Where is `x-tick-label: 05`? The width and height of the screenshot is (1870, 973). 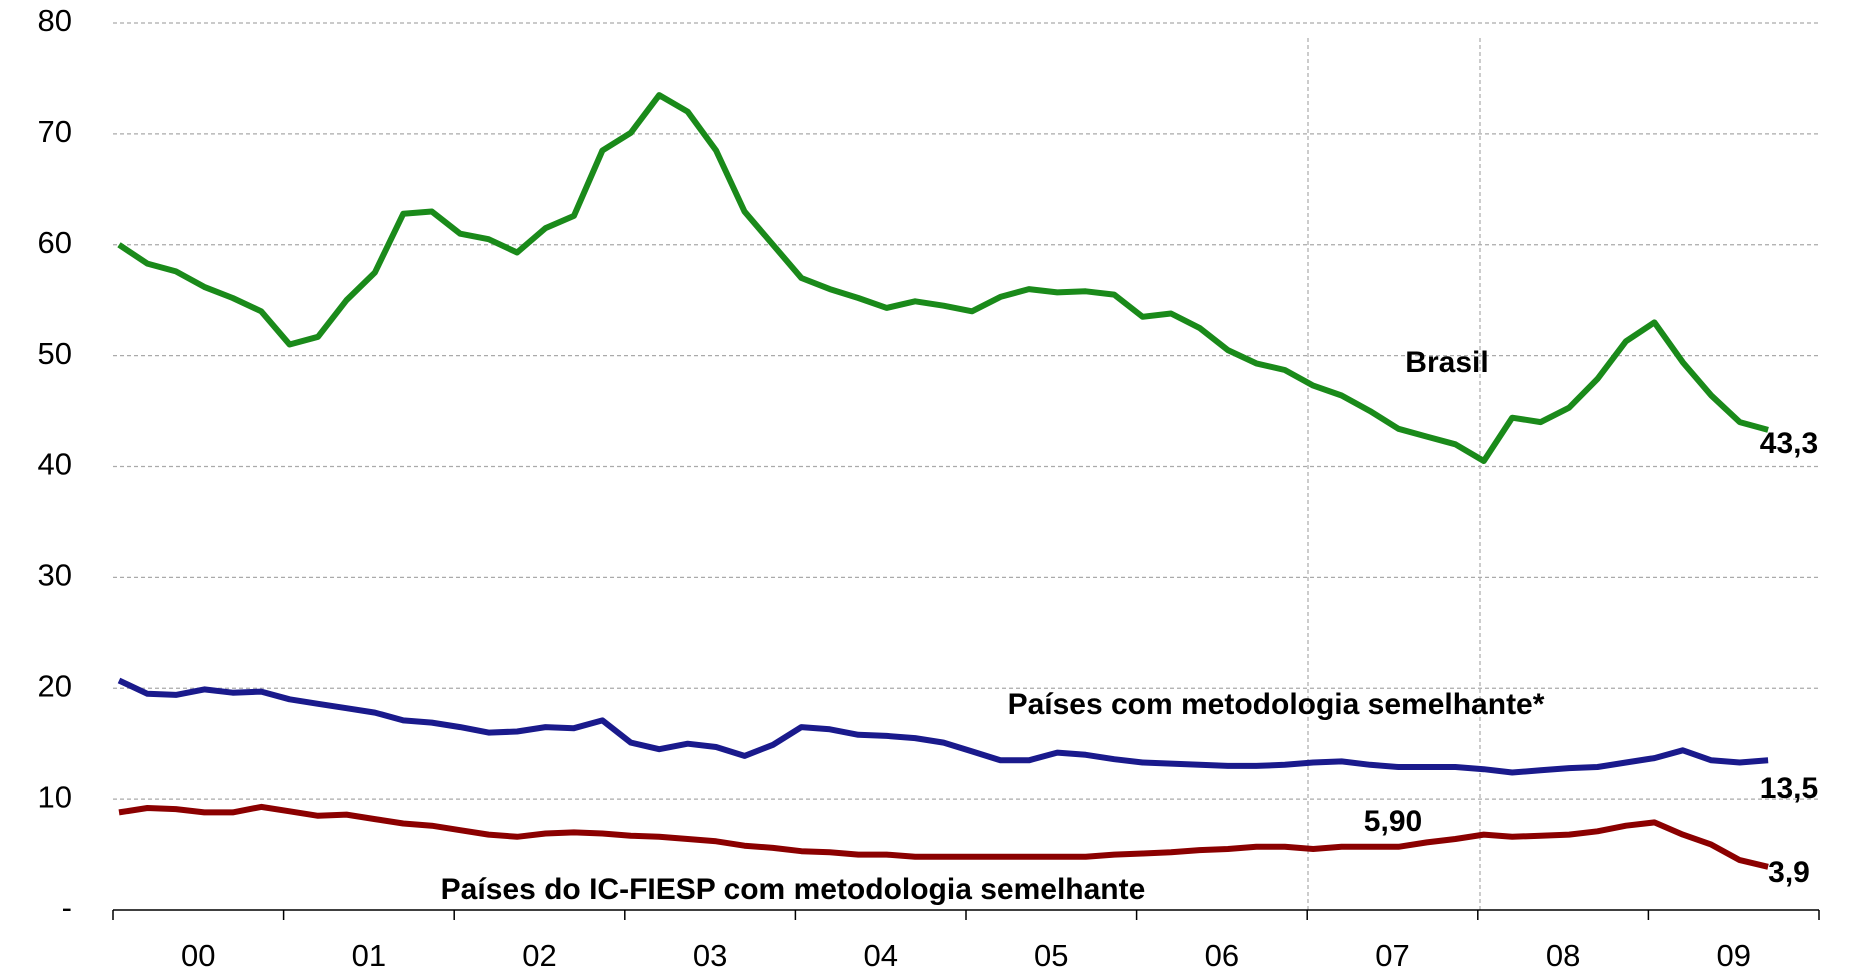
x-tick-label: 05 is located at coordinates (1051, 955).